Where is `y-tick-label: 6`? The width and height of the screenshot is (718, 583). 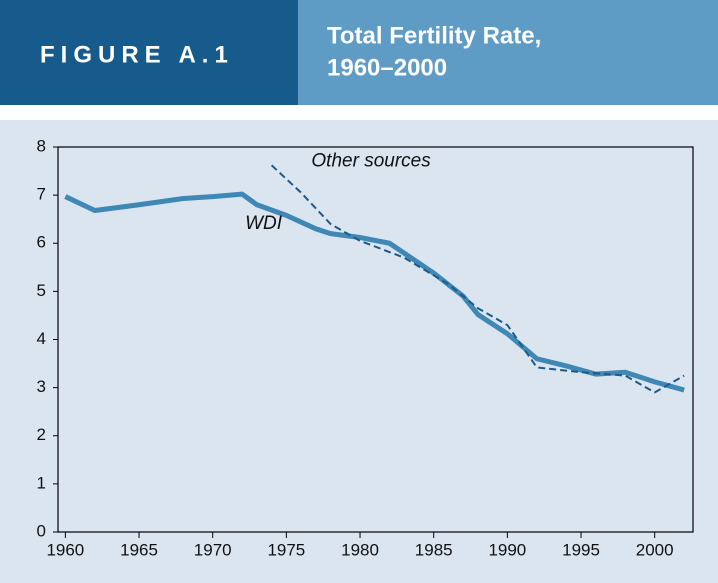
y-tick-label: 6 is located at coordinates (41, 242).